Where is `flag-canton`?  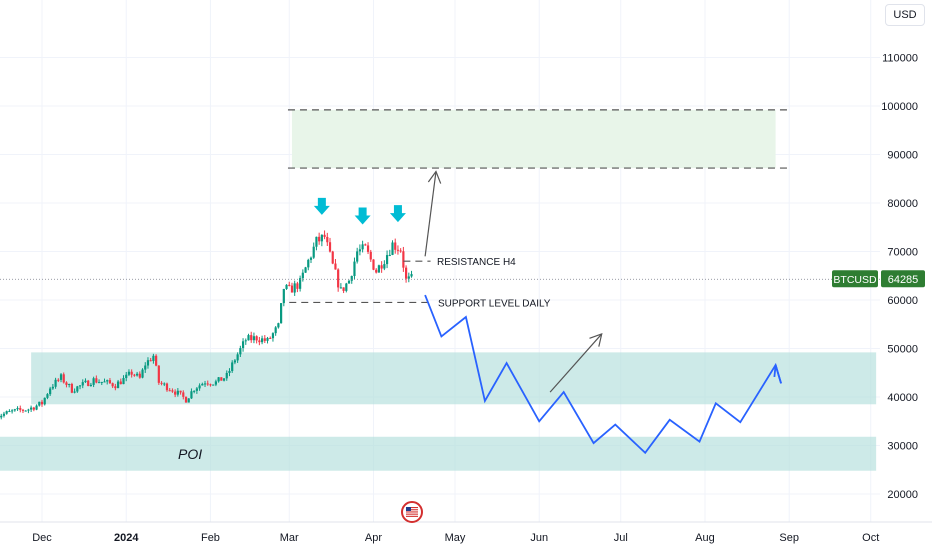
flag-canton is located at coordinates (408, 509).